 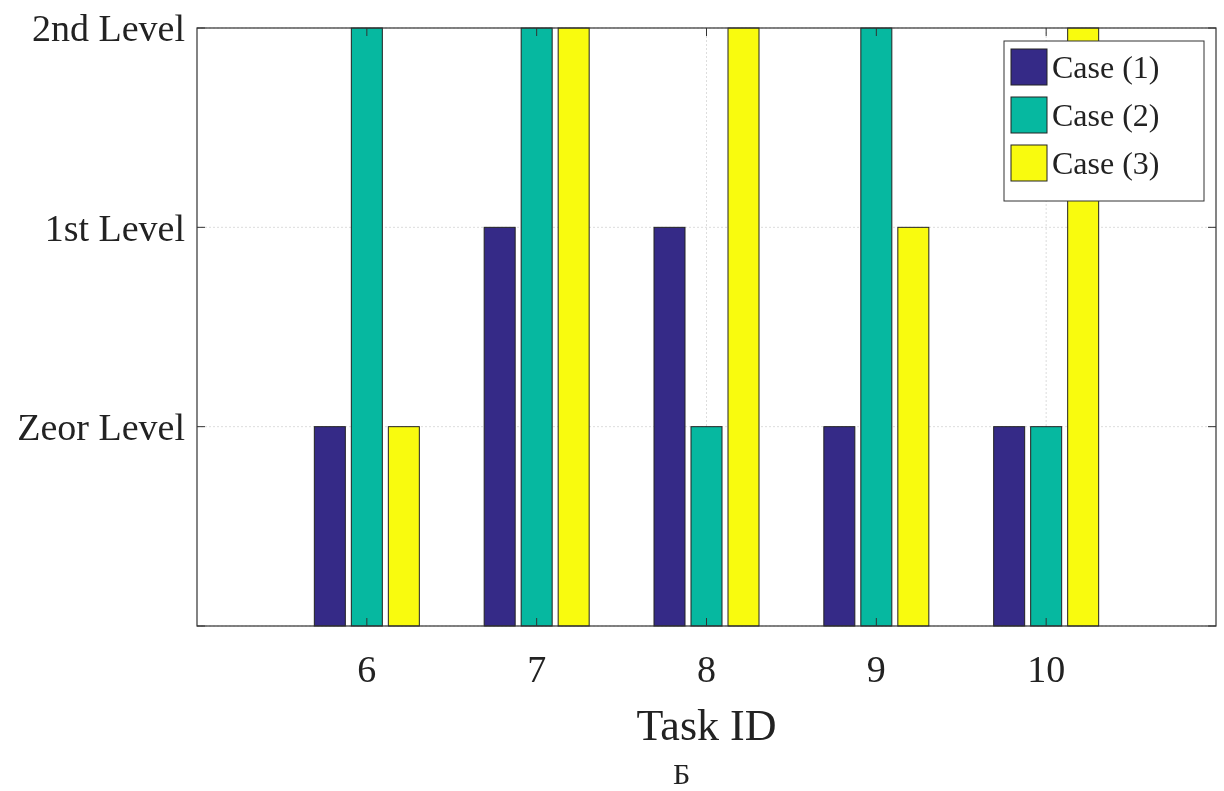 I want to click on x-tick-label: 9, so click(x=876, y=669).